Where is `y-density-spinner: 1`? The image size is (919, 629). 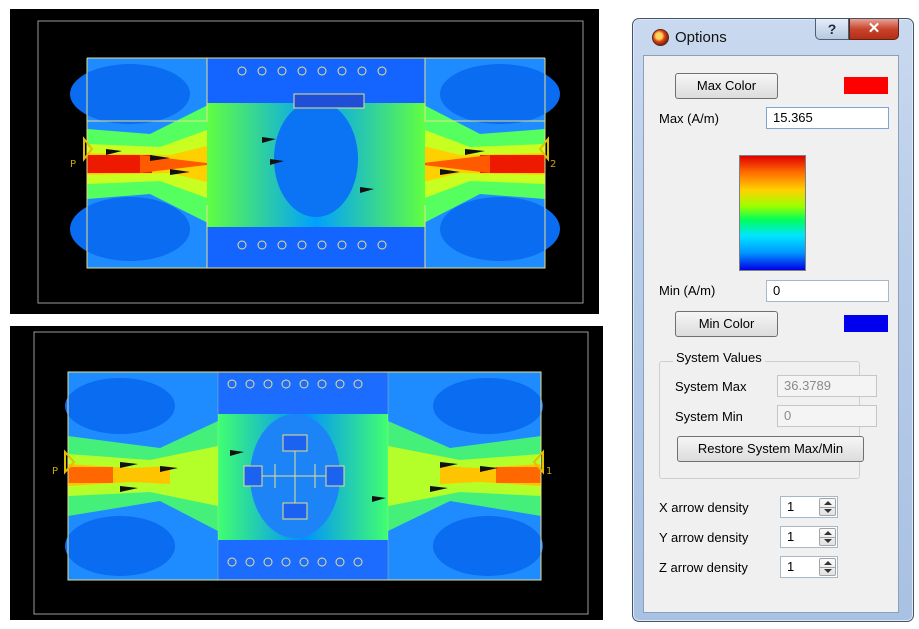 y-density-spinner: 1 is located at coordinates (809, 537).